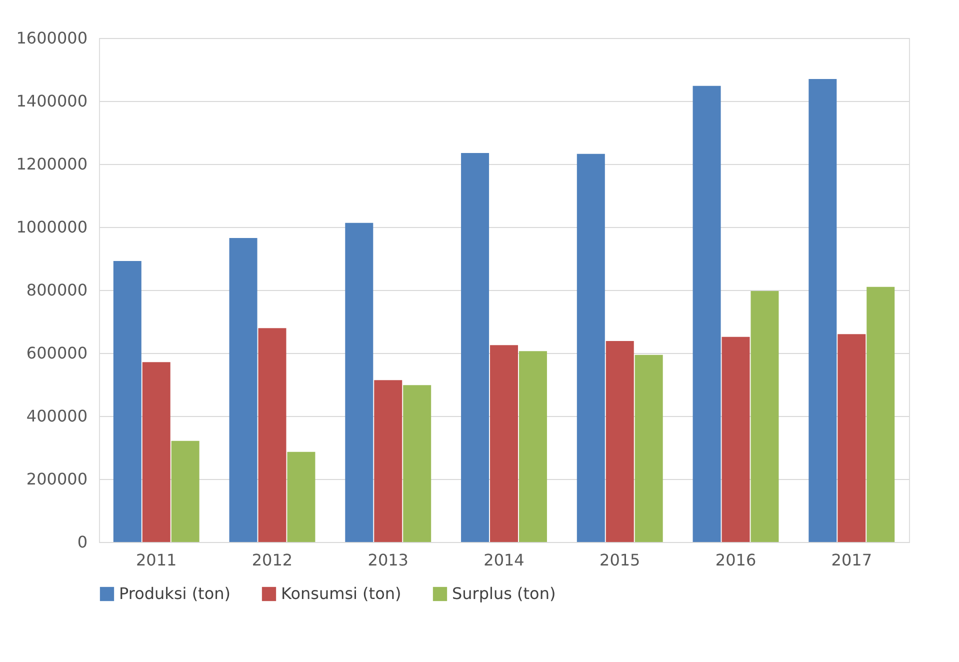 Image resolution: width=959 pixels, height=662 pixels. What do you see at coordinates (52, 227) in the screenshot?
I see `y-tick-label: 1000000` at bounding box center [52, 227].